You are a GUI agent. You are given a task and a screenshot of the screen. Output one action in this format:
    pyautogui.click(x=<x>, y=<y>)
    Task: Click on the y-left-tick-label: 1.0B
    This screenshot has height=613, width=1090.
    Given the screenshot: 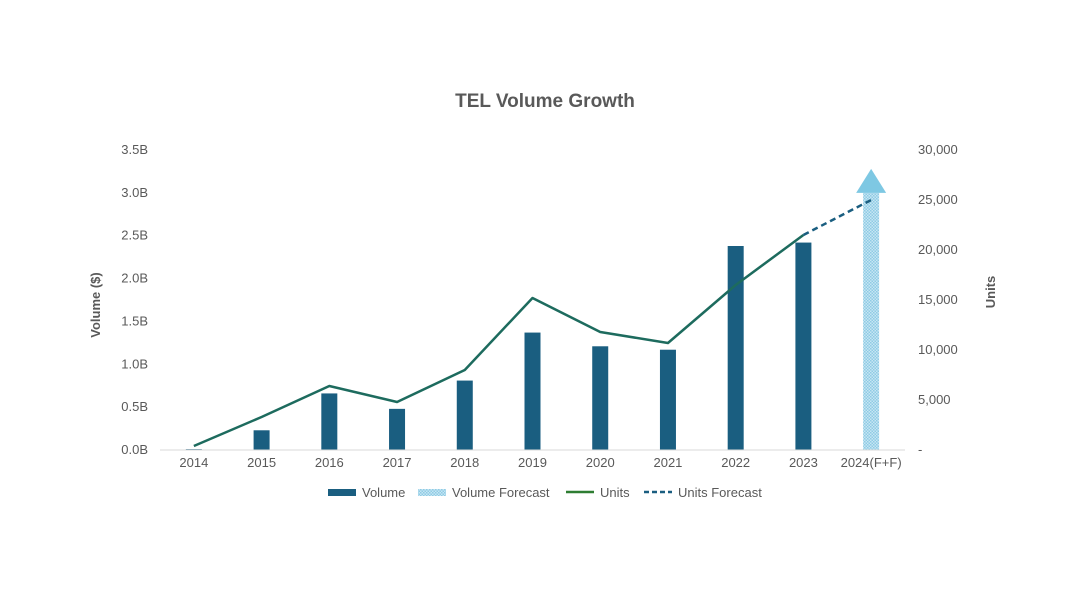 What is the action you would take?
    pyautogui.click(x=134, y=363)
    